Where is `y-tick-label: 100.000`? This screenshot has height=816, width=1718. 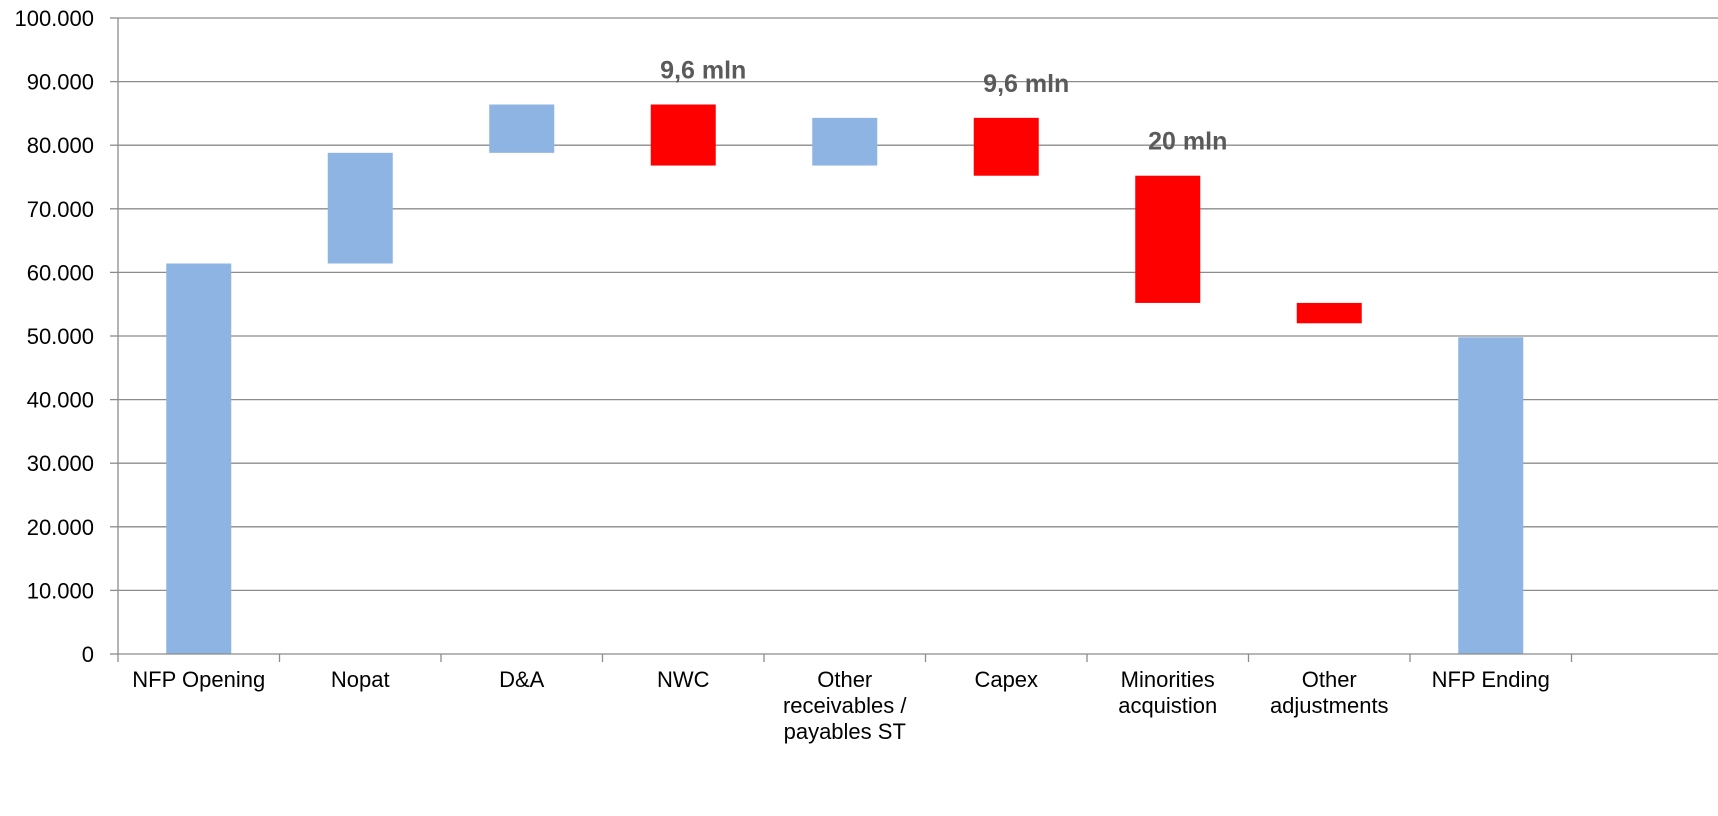
y-tick-label: 100.000 is located at coordinates (54, 18).